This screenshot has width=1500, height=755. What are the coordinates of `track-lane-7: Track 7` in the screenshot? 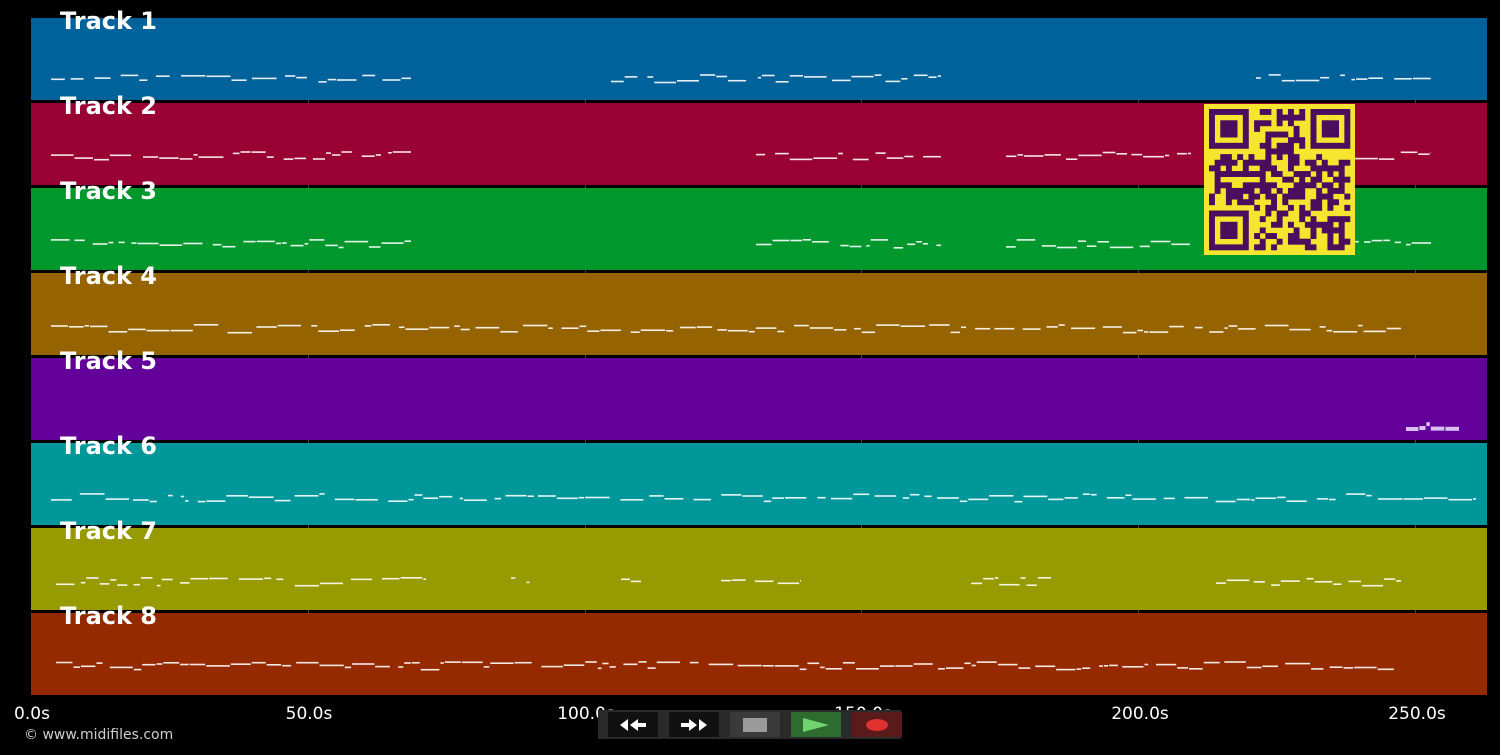 It's located at (759, 564).